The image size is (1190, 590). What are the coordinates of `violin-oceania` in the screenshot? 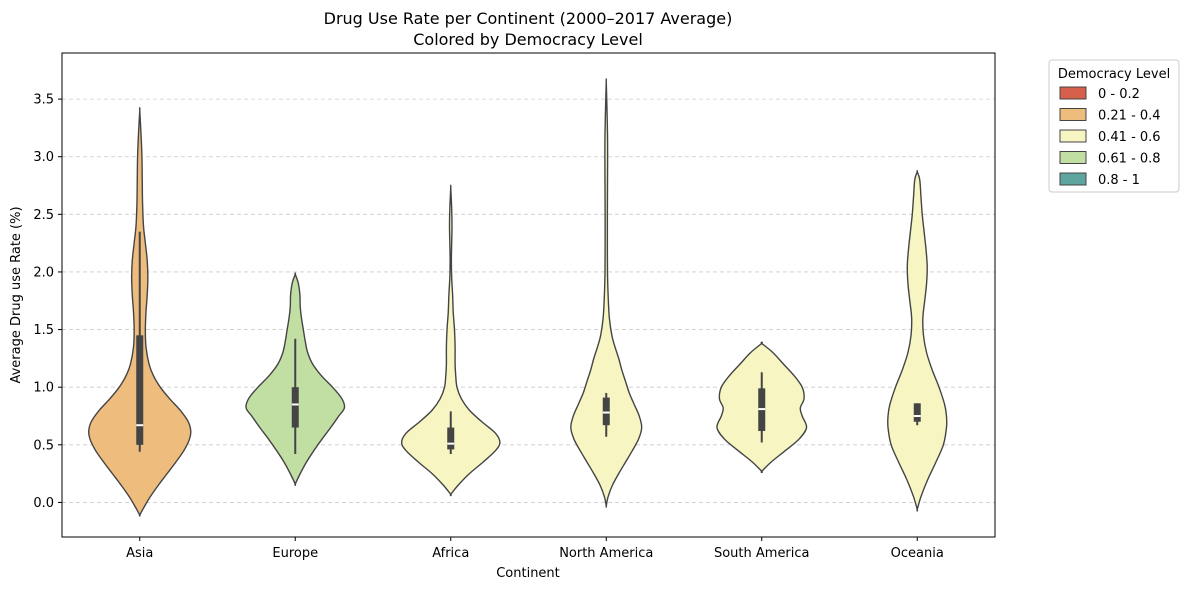 It's located at (917, 340).